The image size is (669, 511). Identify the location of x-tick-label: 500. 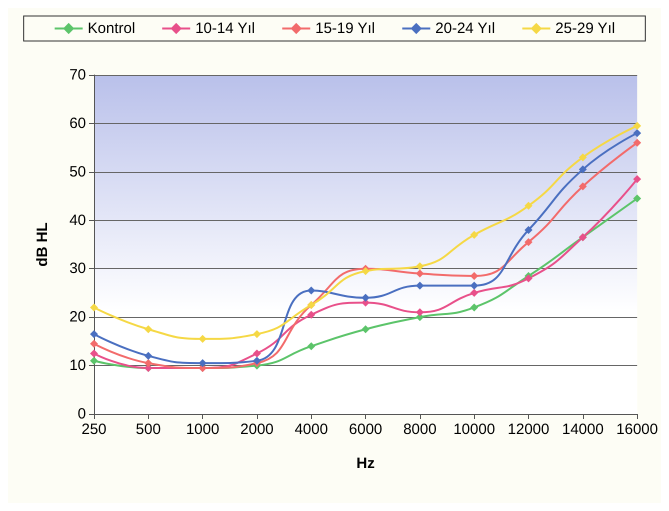
(148, 429).